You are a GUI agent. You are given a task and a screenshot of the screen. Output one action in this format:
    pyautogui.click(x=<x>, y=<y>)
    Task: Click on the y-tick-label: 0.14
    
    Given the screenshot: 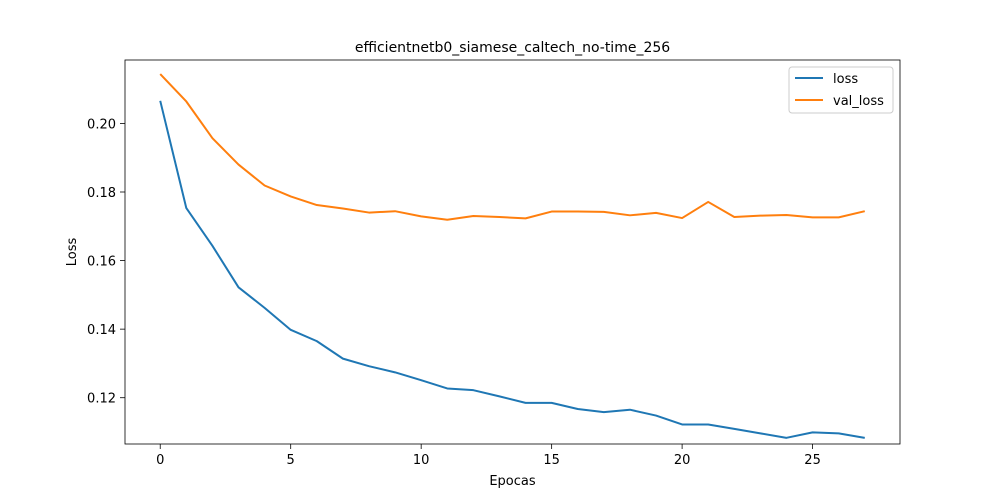 What is the action you would take?
    pyautogui.click(x=101, y=330)
    